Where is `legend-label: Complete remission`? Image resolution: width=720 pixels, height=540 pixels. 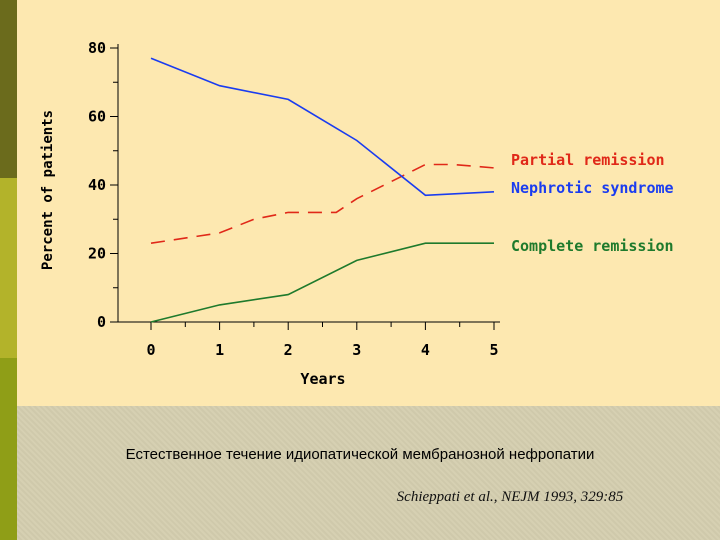 legend-label: Complete remission is located at coordinates (592, 246).